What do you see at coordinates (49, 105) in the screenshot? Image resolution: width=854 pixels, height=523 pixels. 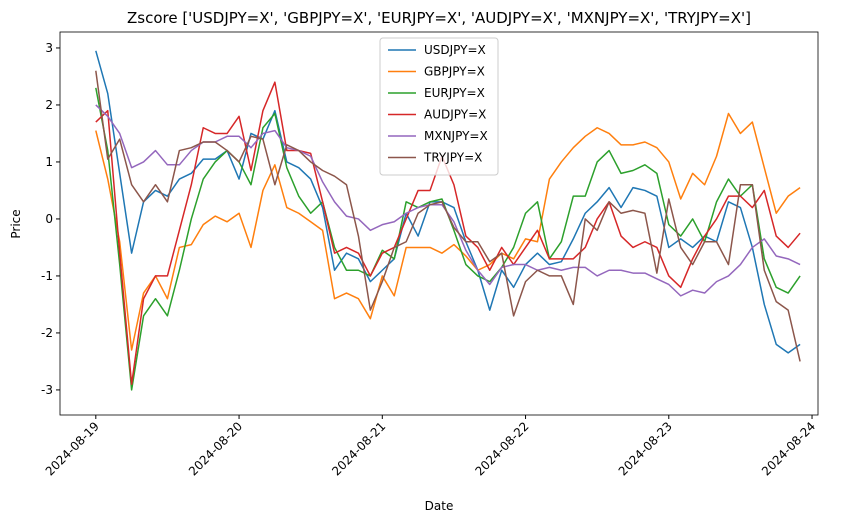 I see `y-tick-label: 2` at bounding box center [49, 105].